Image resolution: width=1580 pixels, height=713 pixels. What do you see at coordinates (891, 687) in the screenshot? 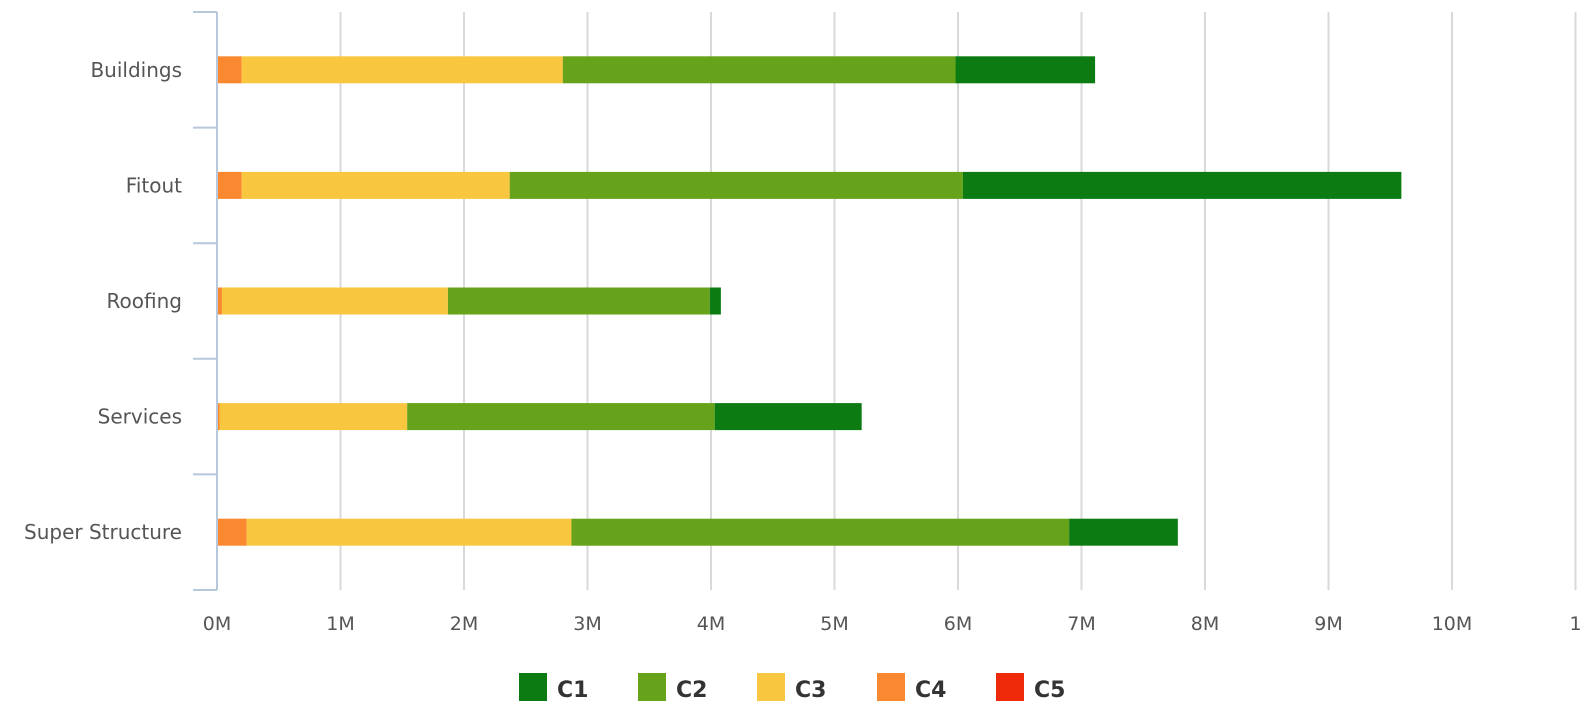
I see `legend-swatch-c4` at bounding box center [891, 687].